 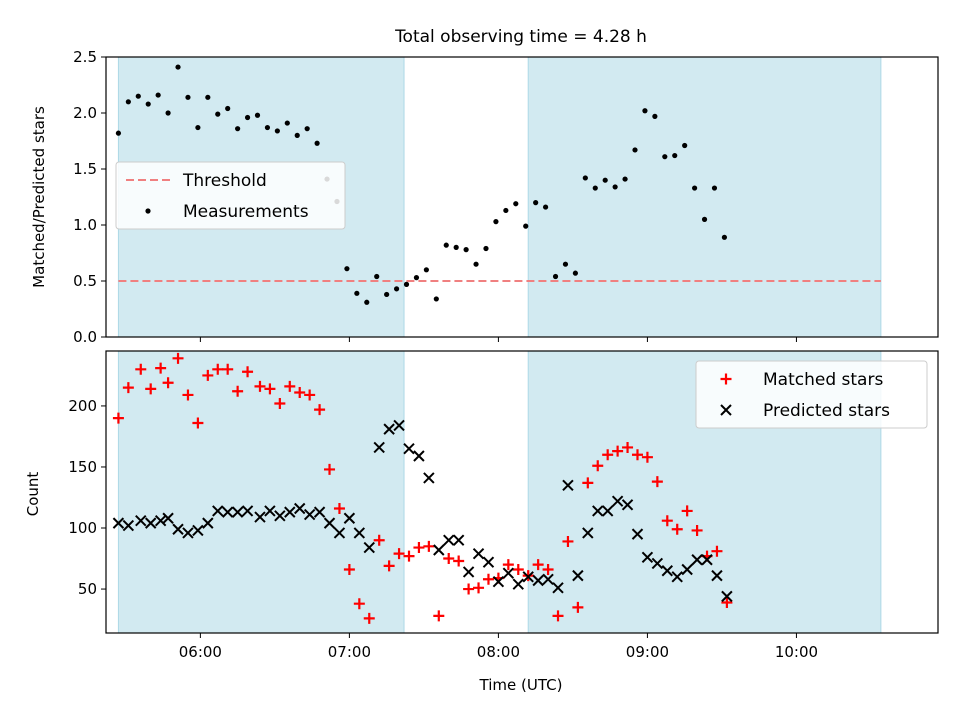 What do you see at coordinates (82, 406) in the screenshot?
I see `bottom-y-tick-label: 200` at bounding box center [82, 406].